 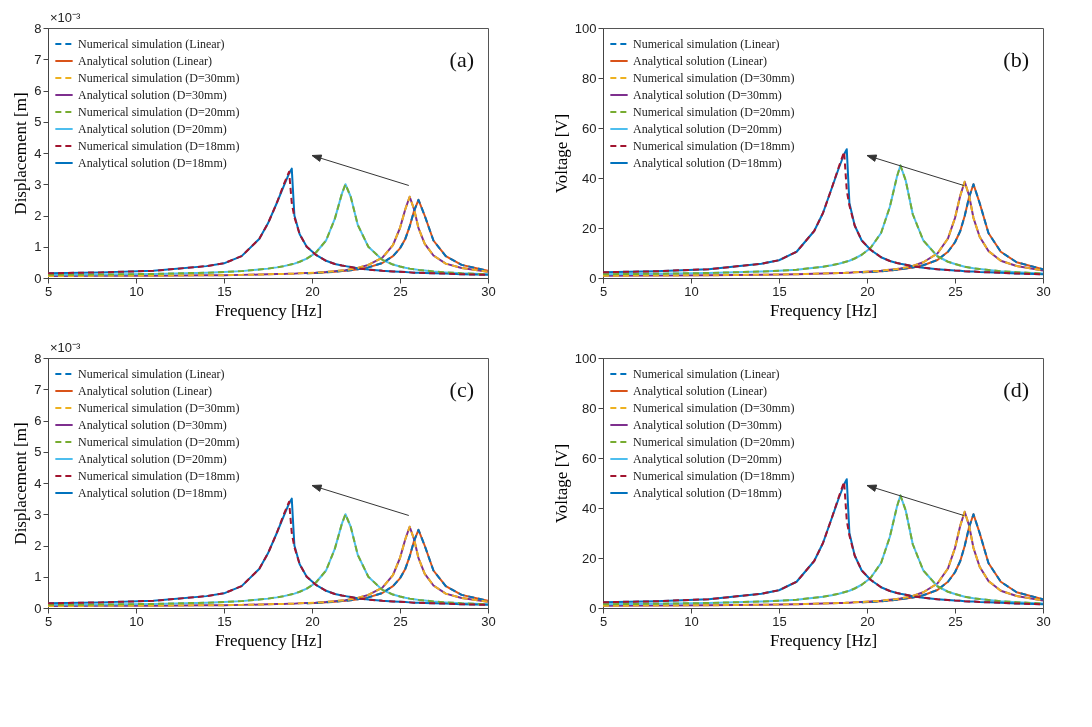 What do you see at coordinates (1016, 389) in the screenshot?
I see `annotation: (d)` at bounding box center [1016, 389].